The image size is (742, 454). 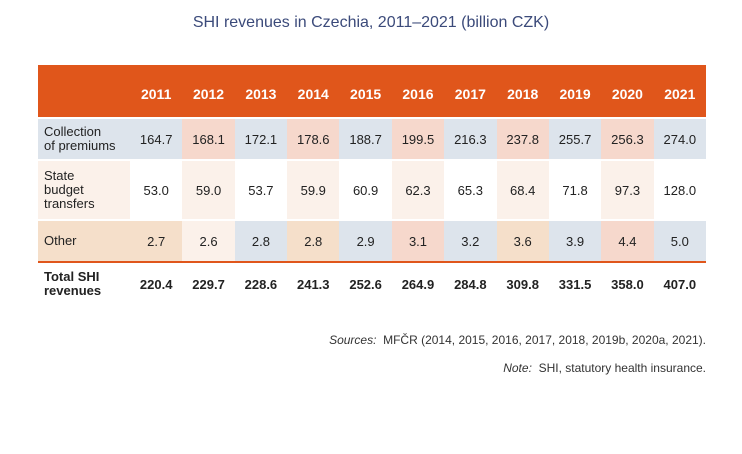 What do you see at coordinates (156, 283) in the screenshot?
I see `table-cell: 220.4` at bounding box center [156, 283].